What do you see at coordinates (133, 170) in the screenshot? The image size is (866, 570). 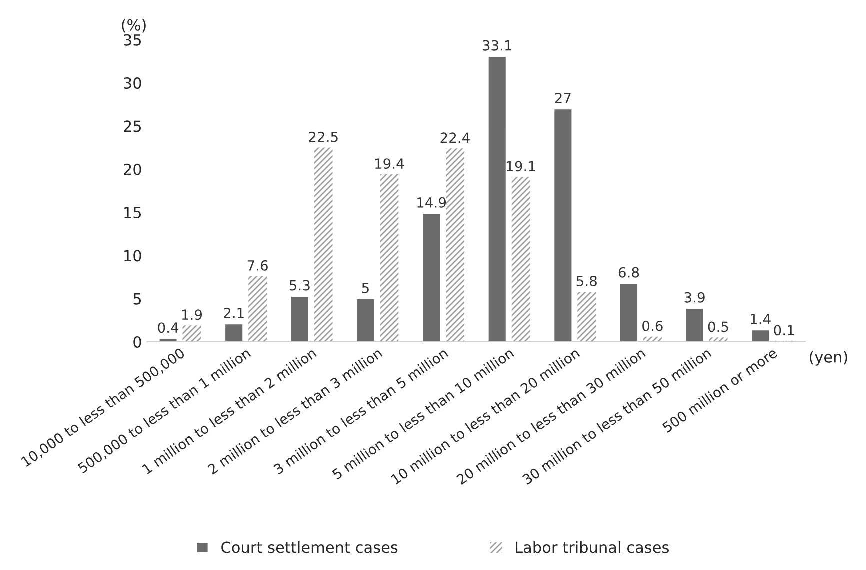 I see `y-tick-label: 20` at bounding box center [133, 170].